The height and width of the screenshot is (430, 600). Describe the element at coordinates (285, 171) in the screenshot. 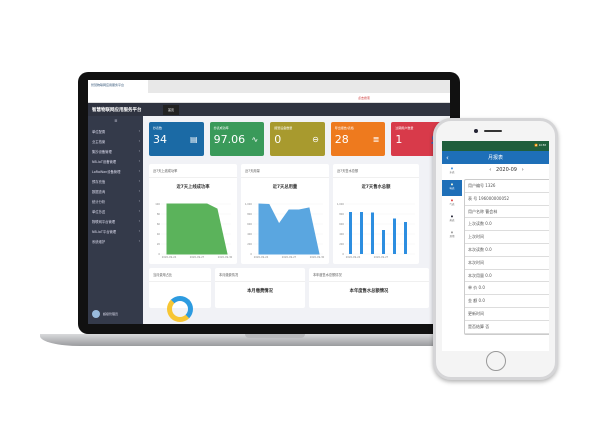

I see `panel-header: 近7天用量` at that location.